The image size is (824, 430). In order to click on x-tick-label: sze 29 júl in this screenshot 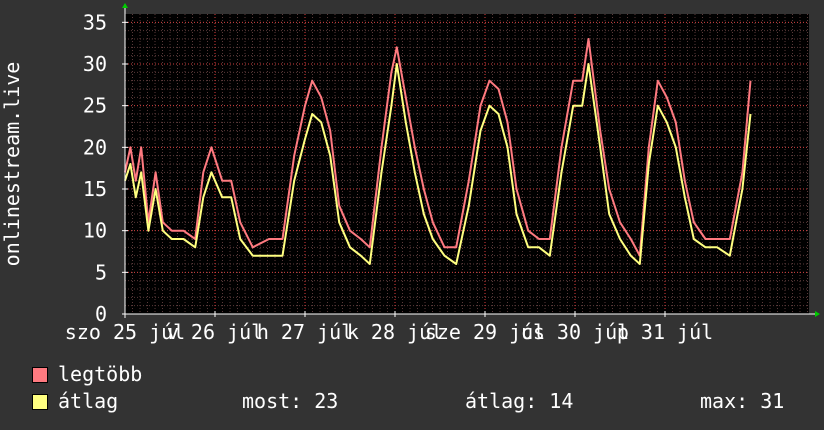, I will do `click(485, 332)`.